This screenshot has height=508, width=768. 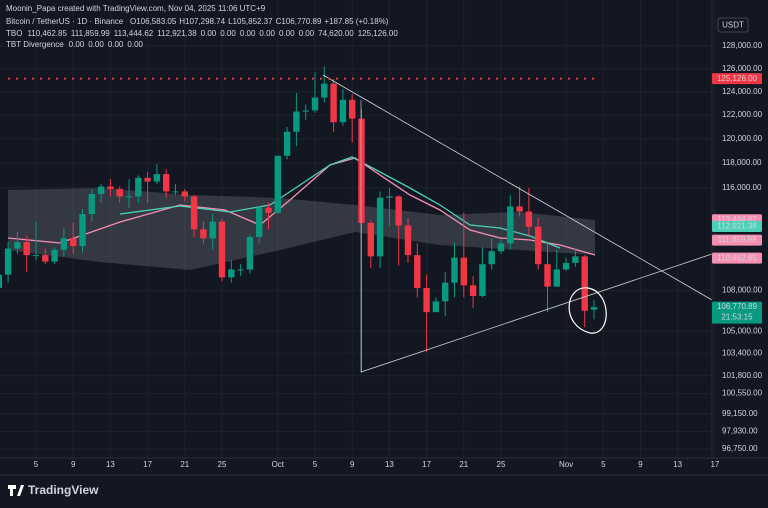 I want to click on countdown: 21:53:15, so click(x=737, y=317).